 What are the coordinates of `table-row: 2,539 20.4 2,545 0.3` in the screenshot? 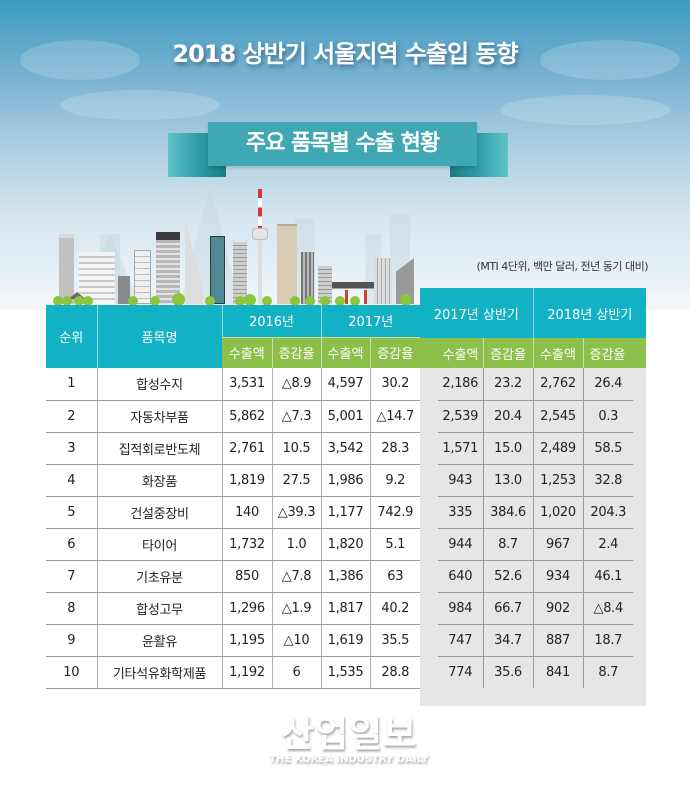 It's located at (533, 416).